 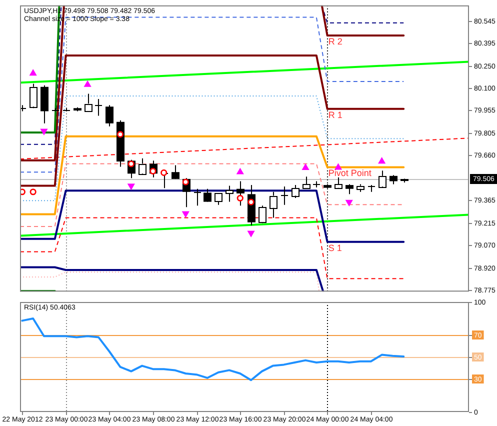 What do you see at coordinates (335, 115) in the screenshot?
I see `annotation: R 1` at bounding box center [335, 115].